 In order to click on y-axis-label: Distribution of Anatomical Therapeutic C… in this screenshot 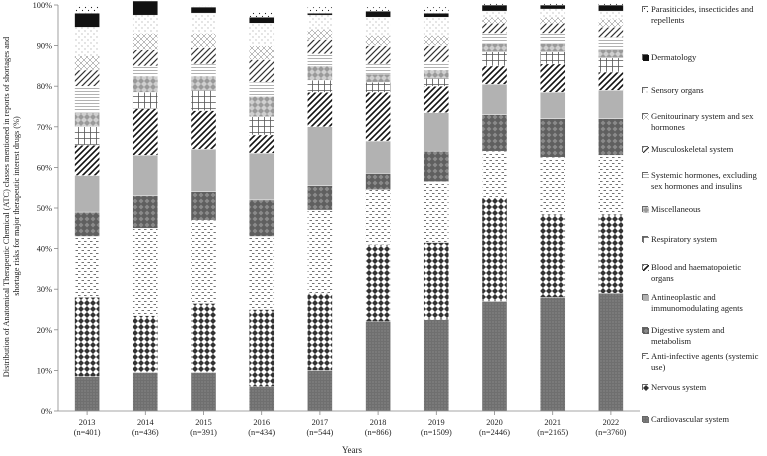, I will do `click(11, 206)`.